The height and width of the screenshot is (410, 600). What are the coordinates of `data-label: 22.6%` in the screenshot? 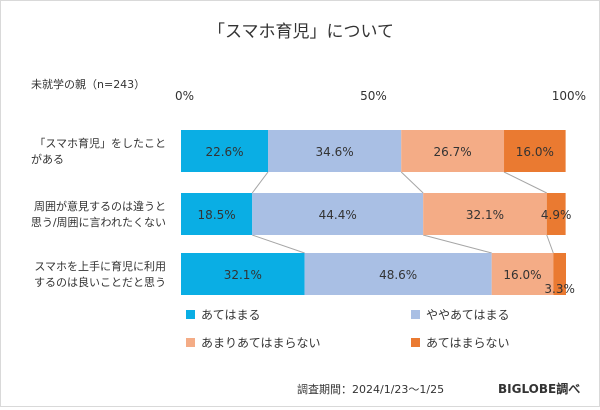 It's located at (224, 152).